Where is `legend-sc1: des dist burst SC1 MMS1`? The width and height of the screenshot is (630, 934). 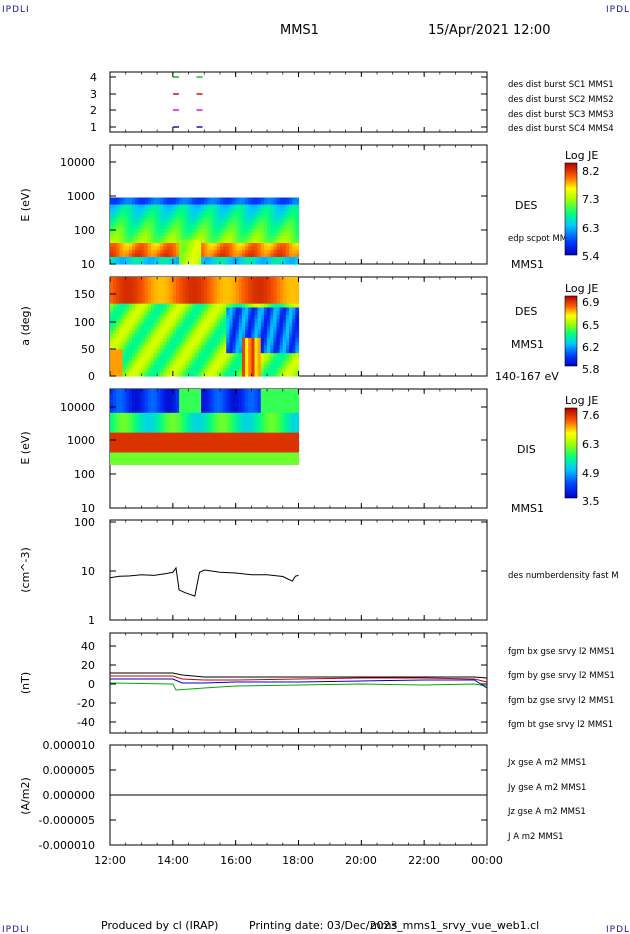 legend-sc1: des dist burst SC1 MMS1 is located at coordinates (561, 85).